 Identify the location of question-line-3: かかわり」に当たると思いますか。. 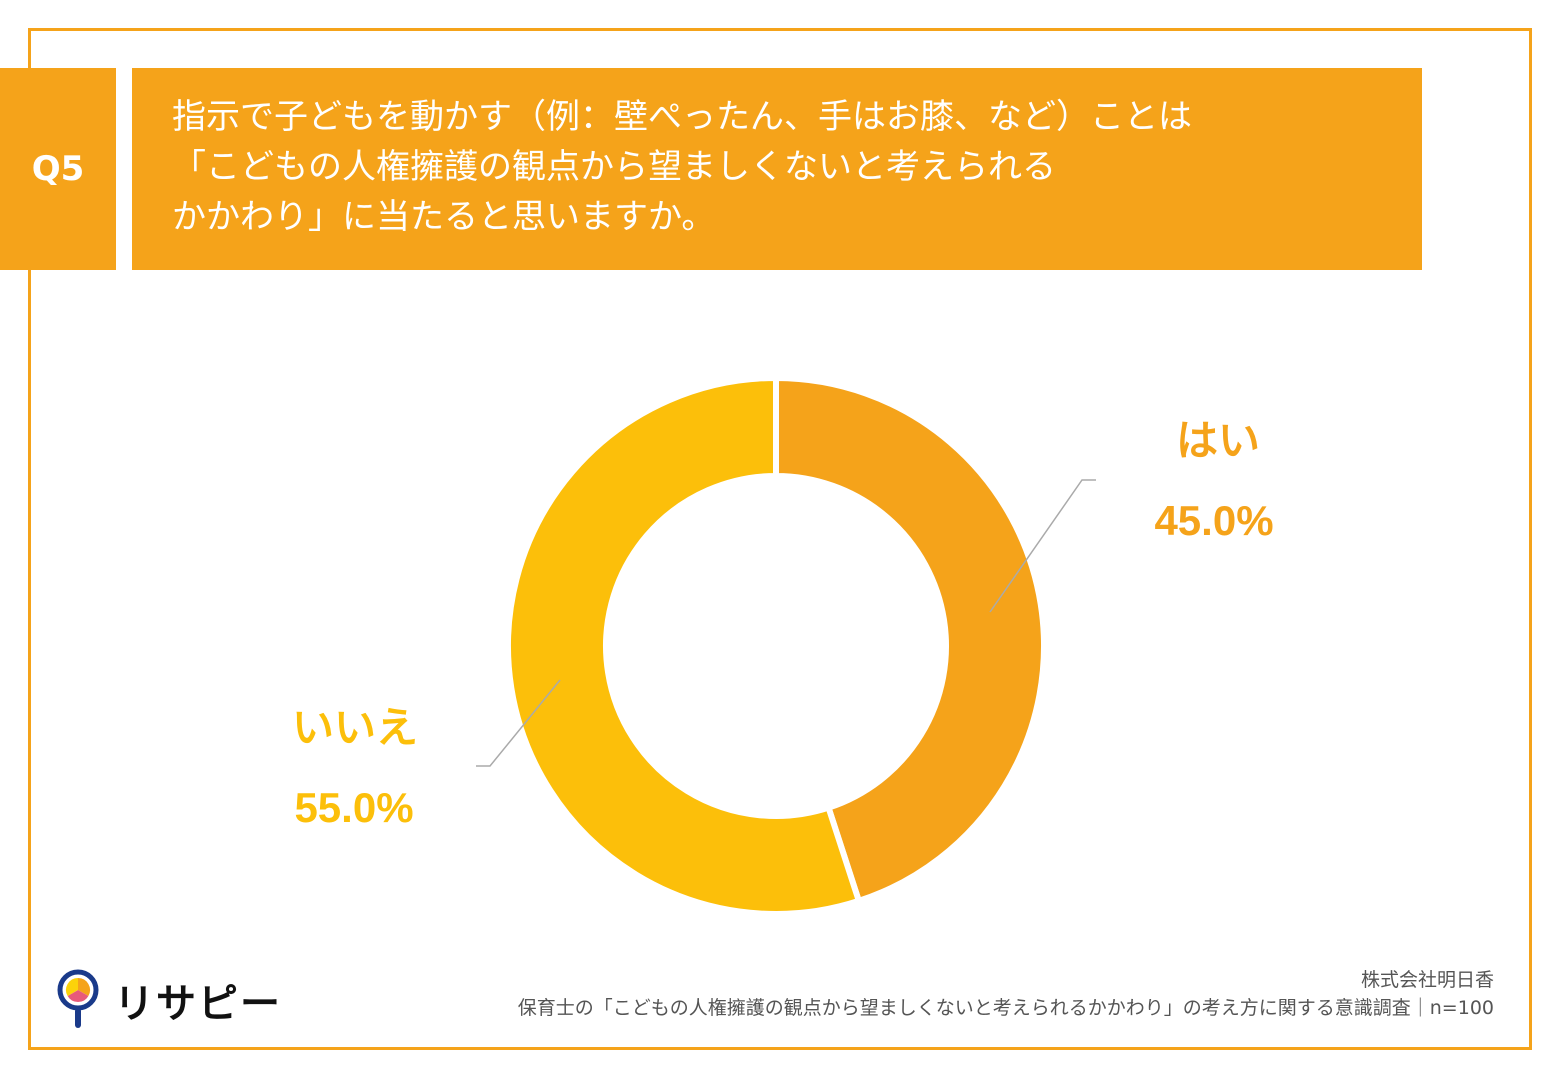
(444, 217).